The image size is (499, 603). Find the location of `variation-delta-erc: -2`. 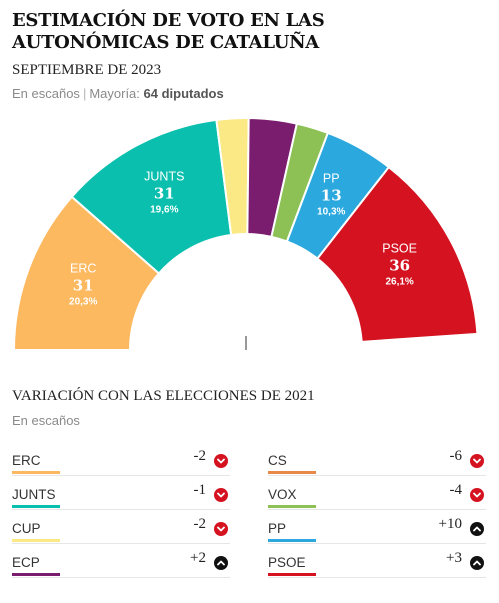

variation-delta-erc: -2 is located at coordinates (200, 456).